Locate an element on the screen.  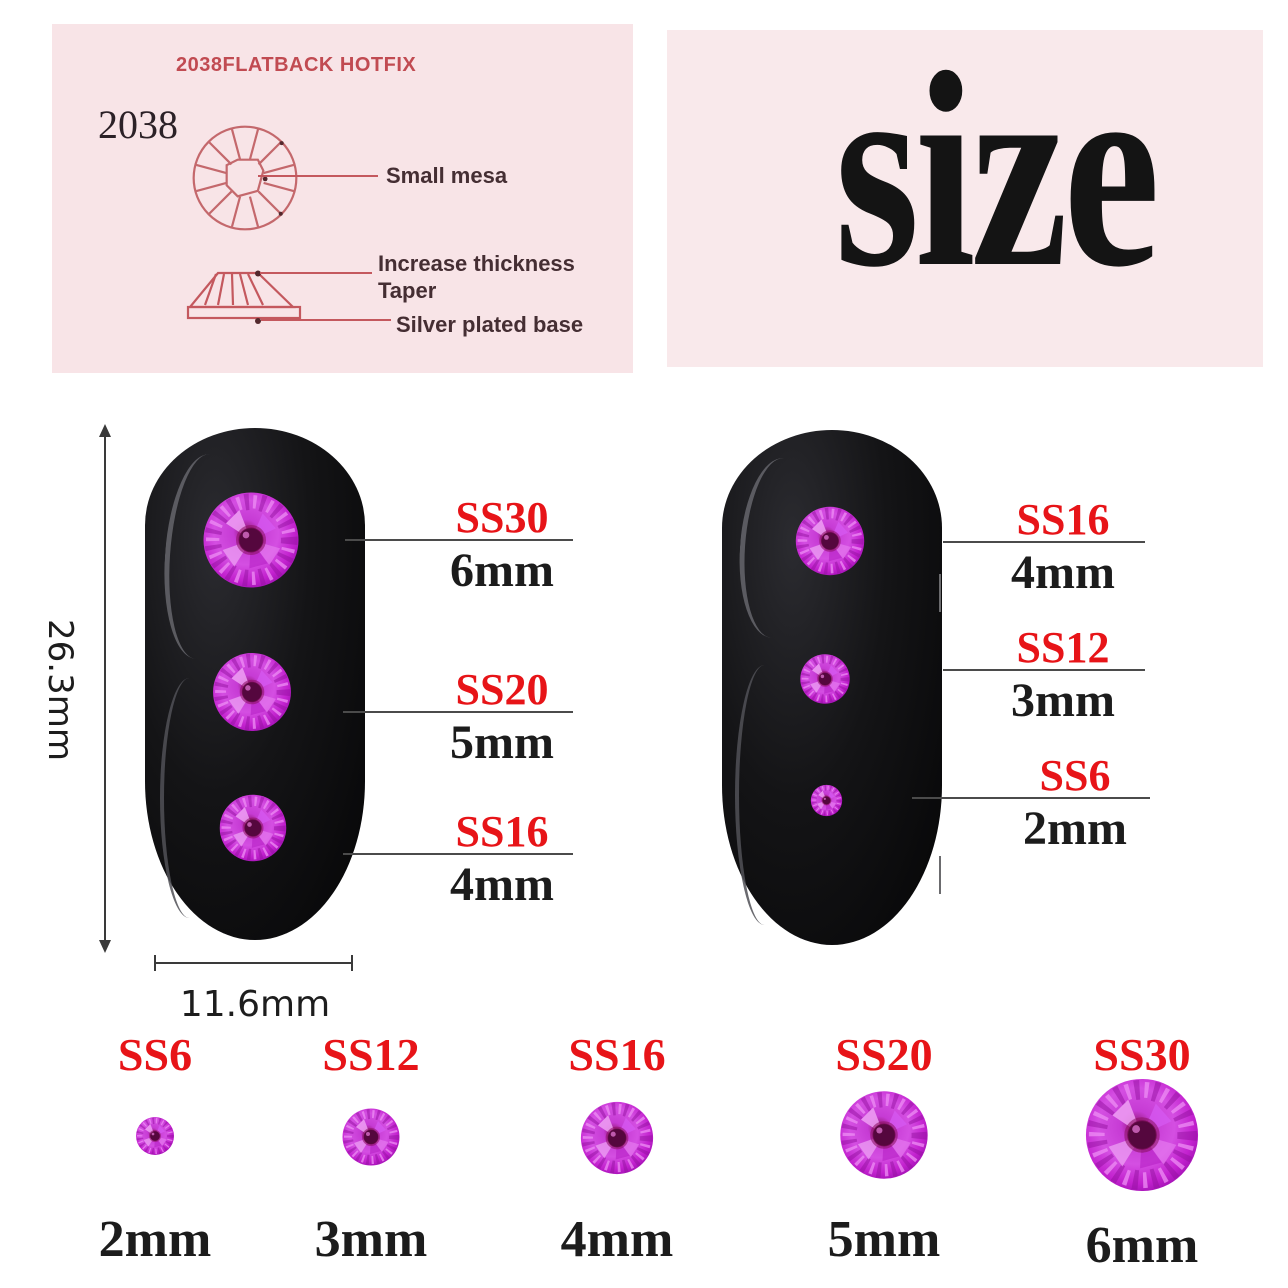
callout-increase-thickness: Increase thickness is located at coordinates (476, 263).